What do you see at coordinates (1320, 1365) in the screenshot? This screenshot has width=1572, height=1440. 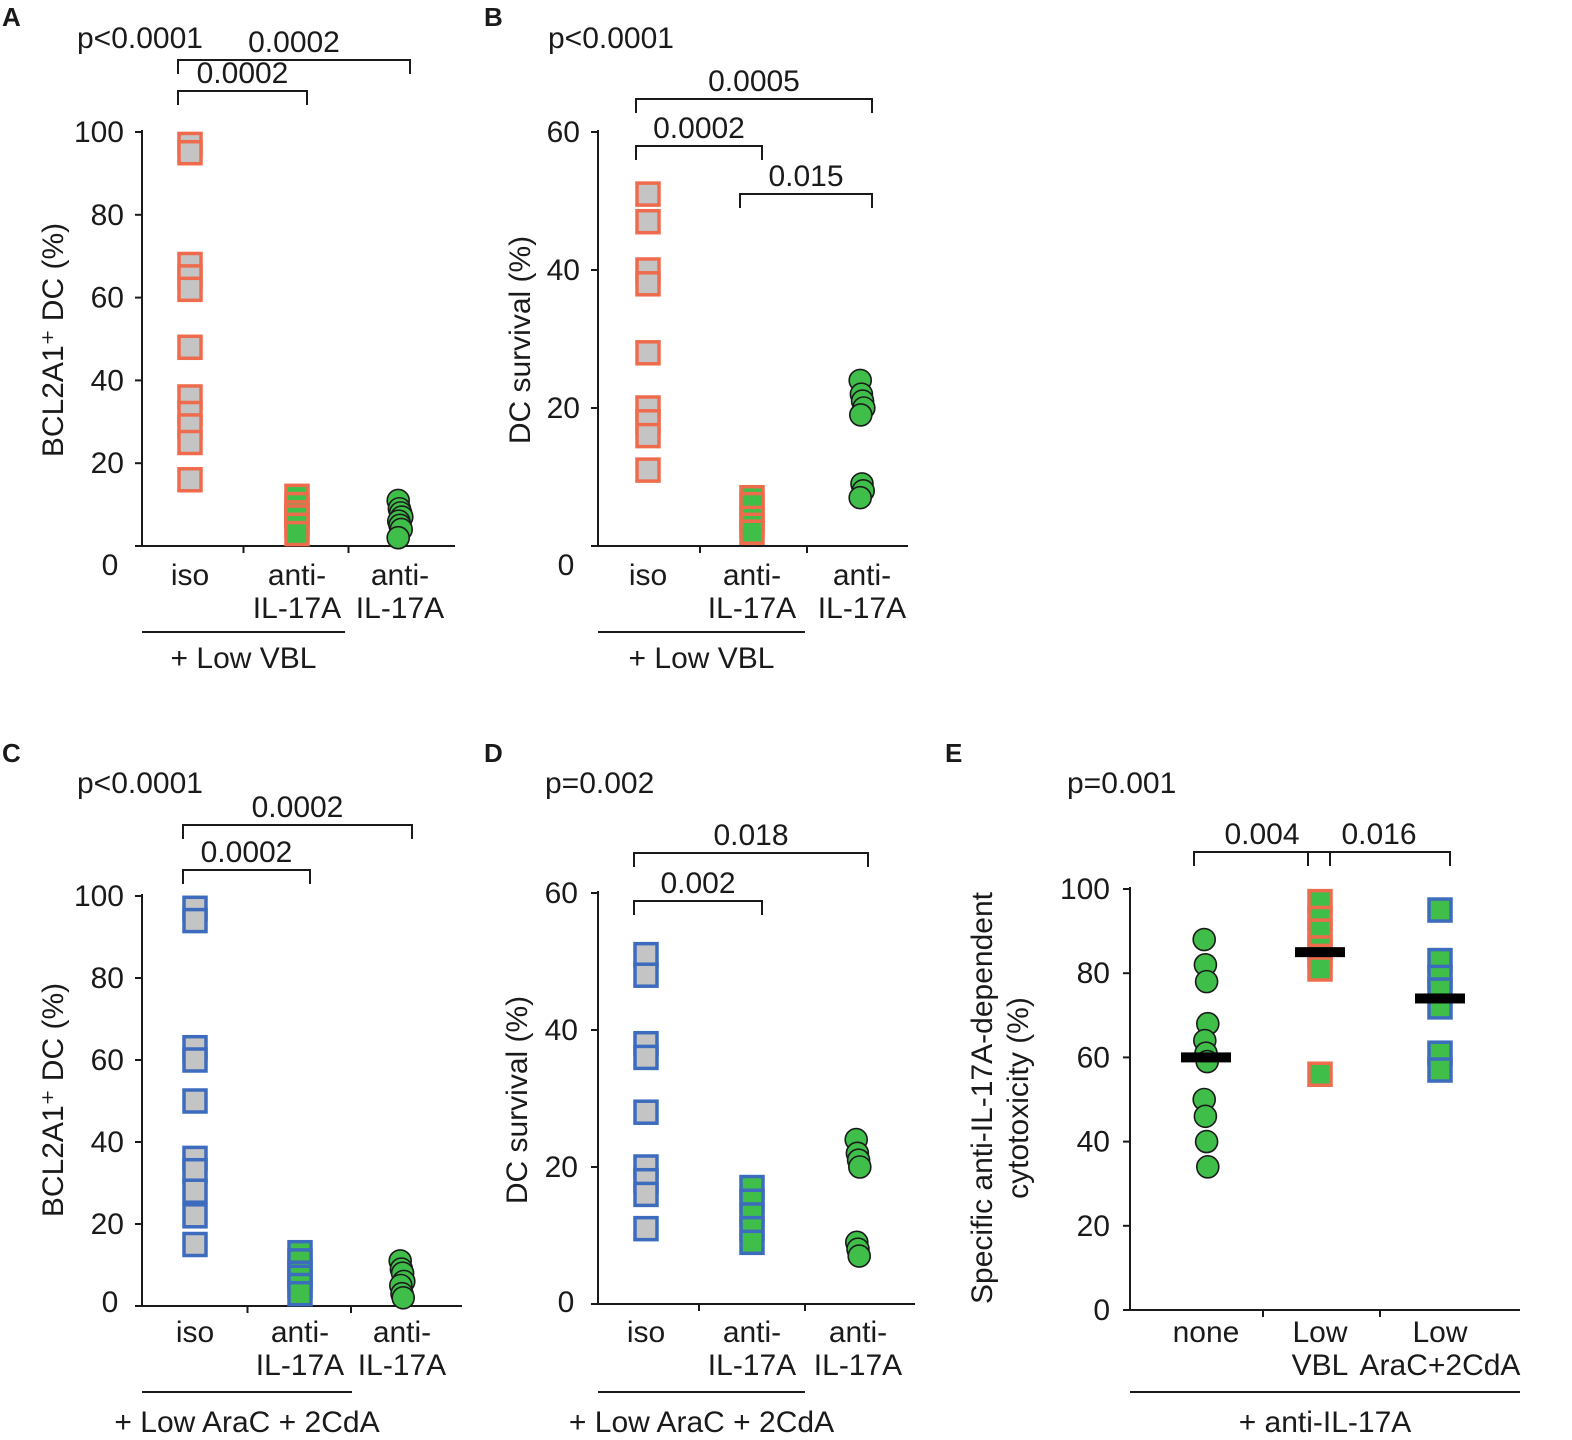 I see `x-tick-label: VBL` at bounding box center [1320, 1365].